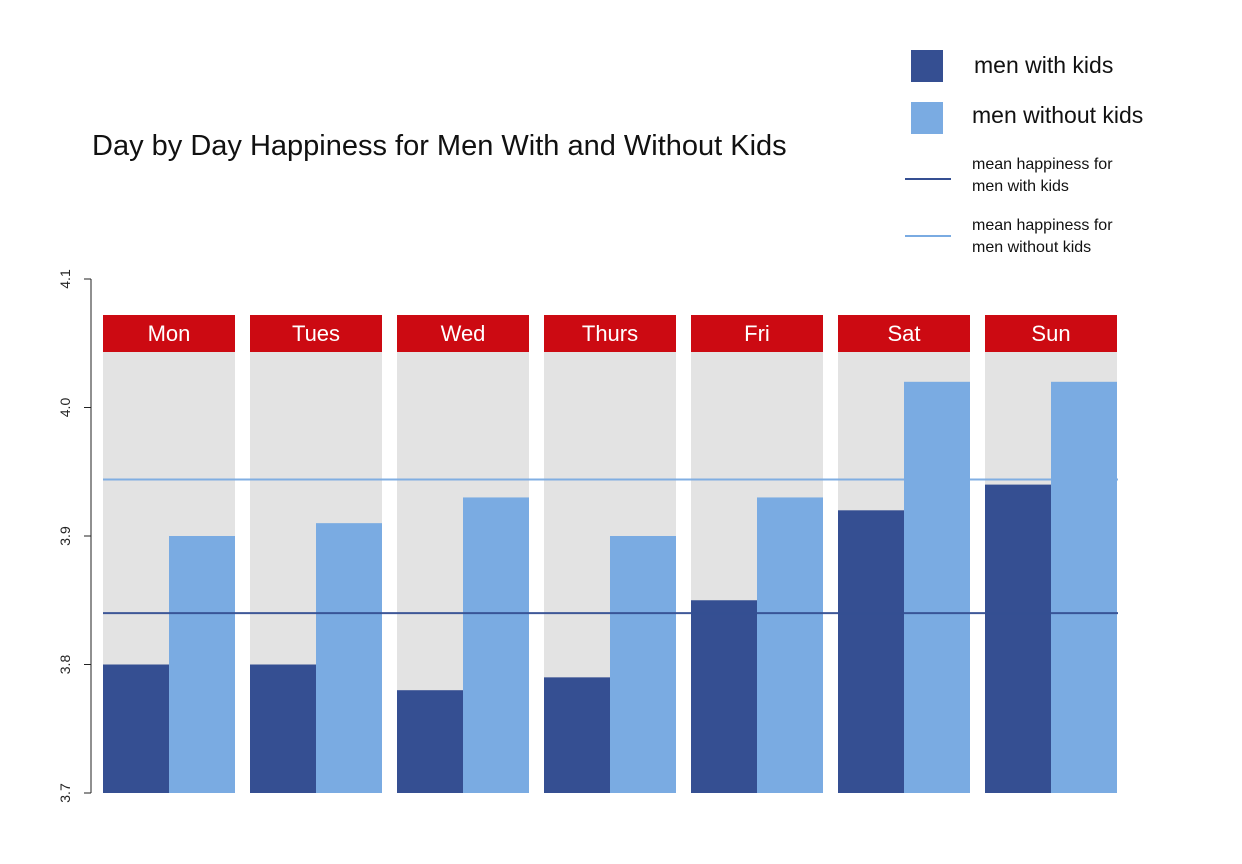 The height and width of the screenshot is (864, 1242). I want to click on legend-label-men-with-kids: men with kids, so click(1044, 65).